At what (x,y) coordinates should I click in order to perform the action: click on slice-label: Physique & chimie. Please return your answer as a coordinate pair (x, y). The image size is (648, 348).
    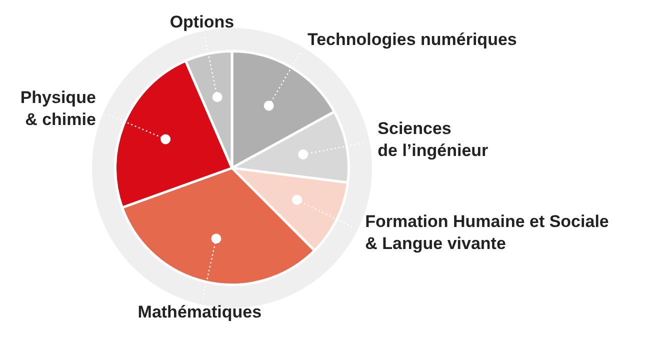
    Looking at the image, I should click on (58, 108).